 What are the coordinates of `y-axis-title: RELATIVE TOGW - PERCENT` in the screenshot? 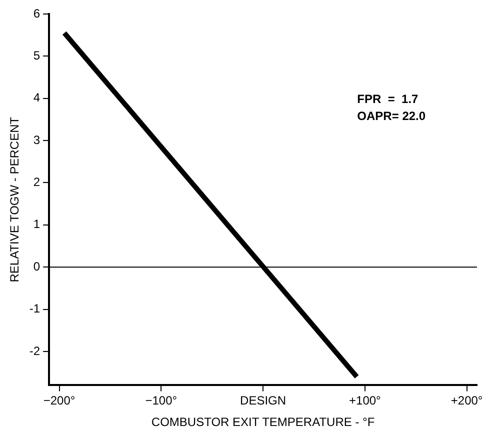 It's located at (15, 199).